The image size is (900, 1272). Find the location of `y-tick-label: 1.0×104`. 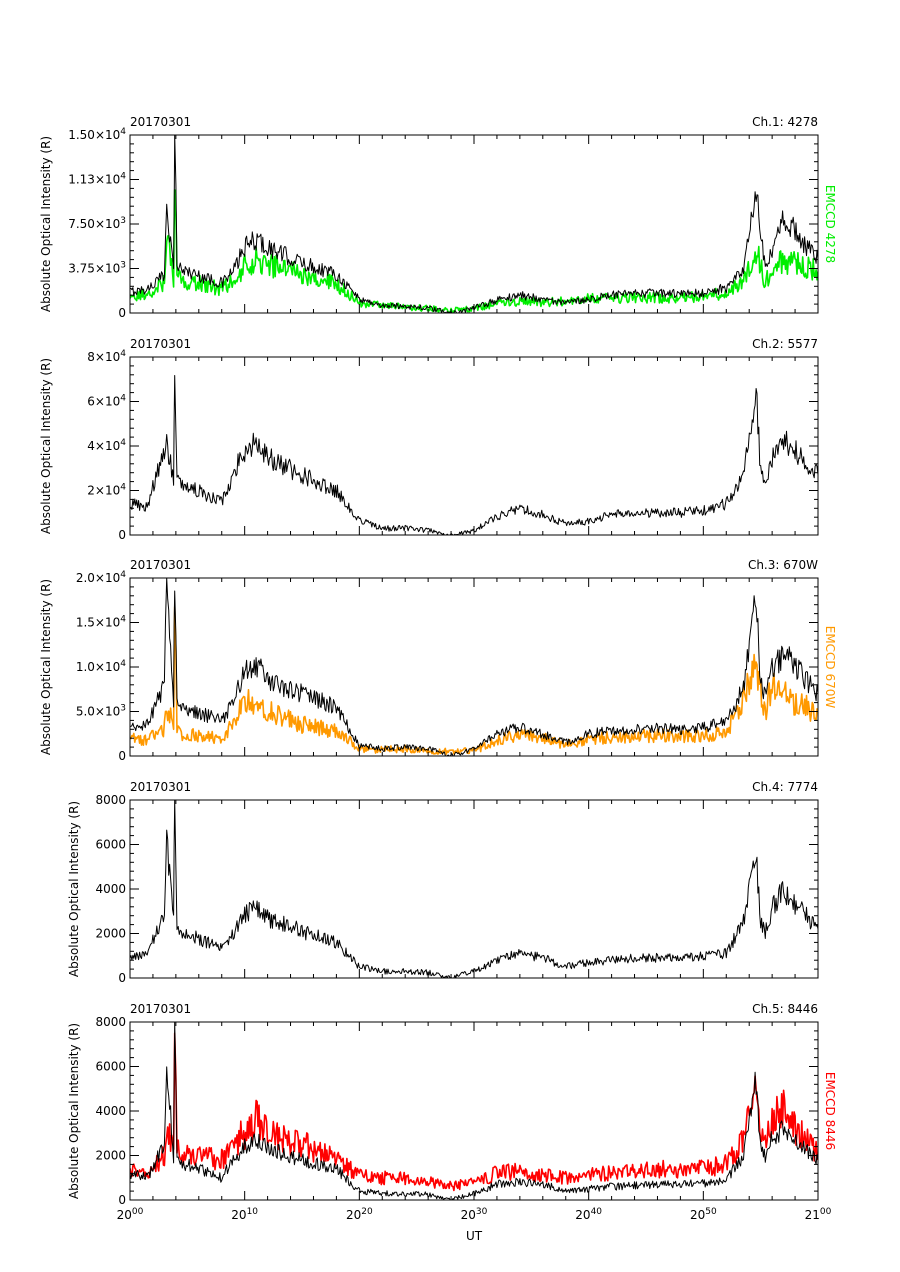

y-tick-label: 1.0×104 is located at coordinates (101, 666).